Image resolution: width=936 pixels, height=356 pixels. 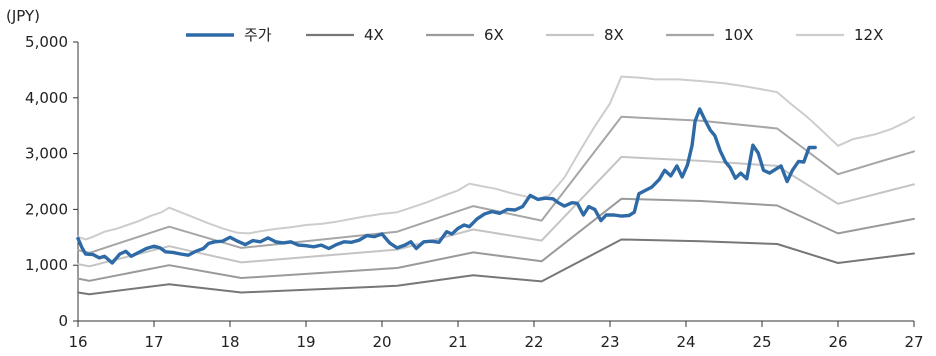 What do you see at coordinates (585, 35) in the screenshot?
I see `legend-entry: 8X` at bounding box center [585, 35].